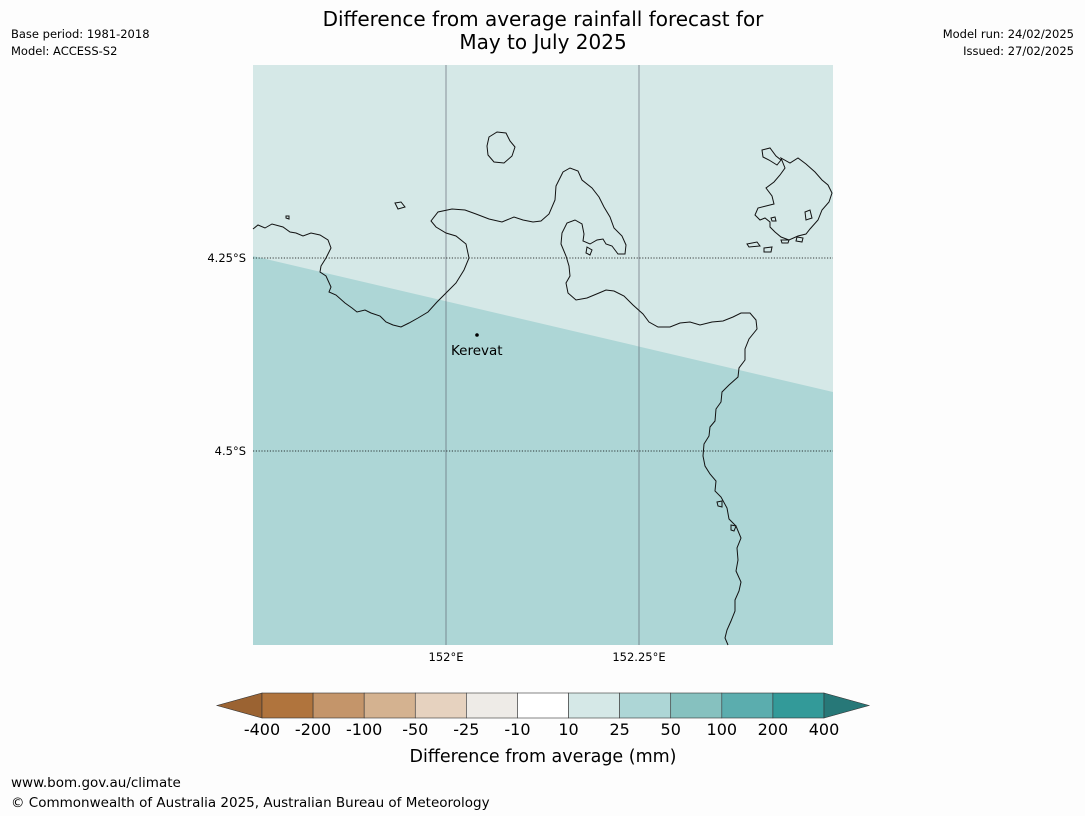 This screenshot has height=816, width=1085. Describe the element at coordinates (415, 729) in the screenshot. I see `colorbar-tick-label: -50` at that location.